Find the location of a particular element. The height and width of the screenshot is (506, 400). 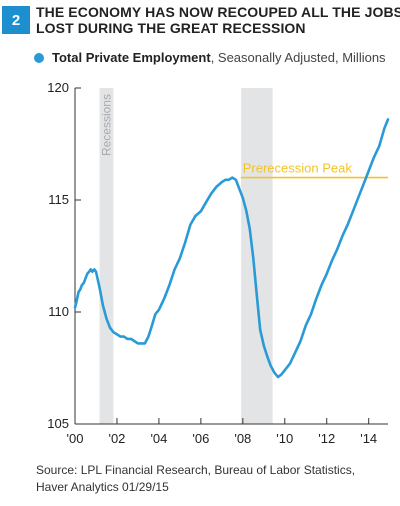

legend-series-detail: , Seasonally Adjusted, Millions is located at coordinates (298, 57).